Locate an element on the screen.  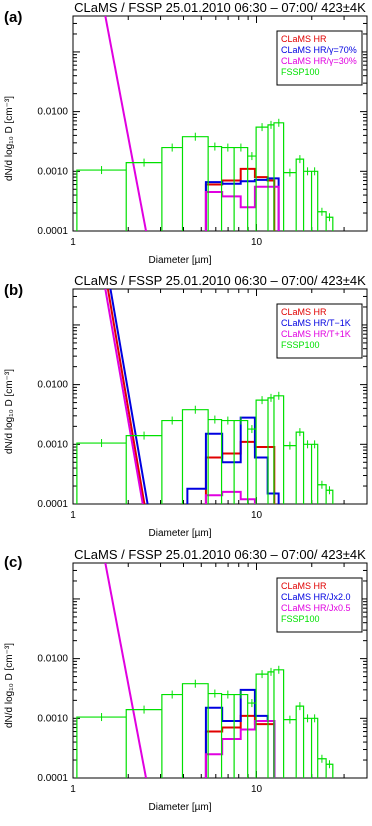
legend-entry: CLaMS HR/γ=30% is located at coordinates (319, 61).